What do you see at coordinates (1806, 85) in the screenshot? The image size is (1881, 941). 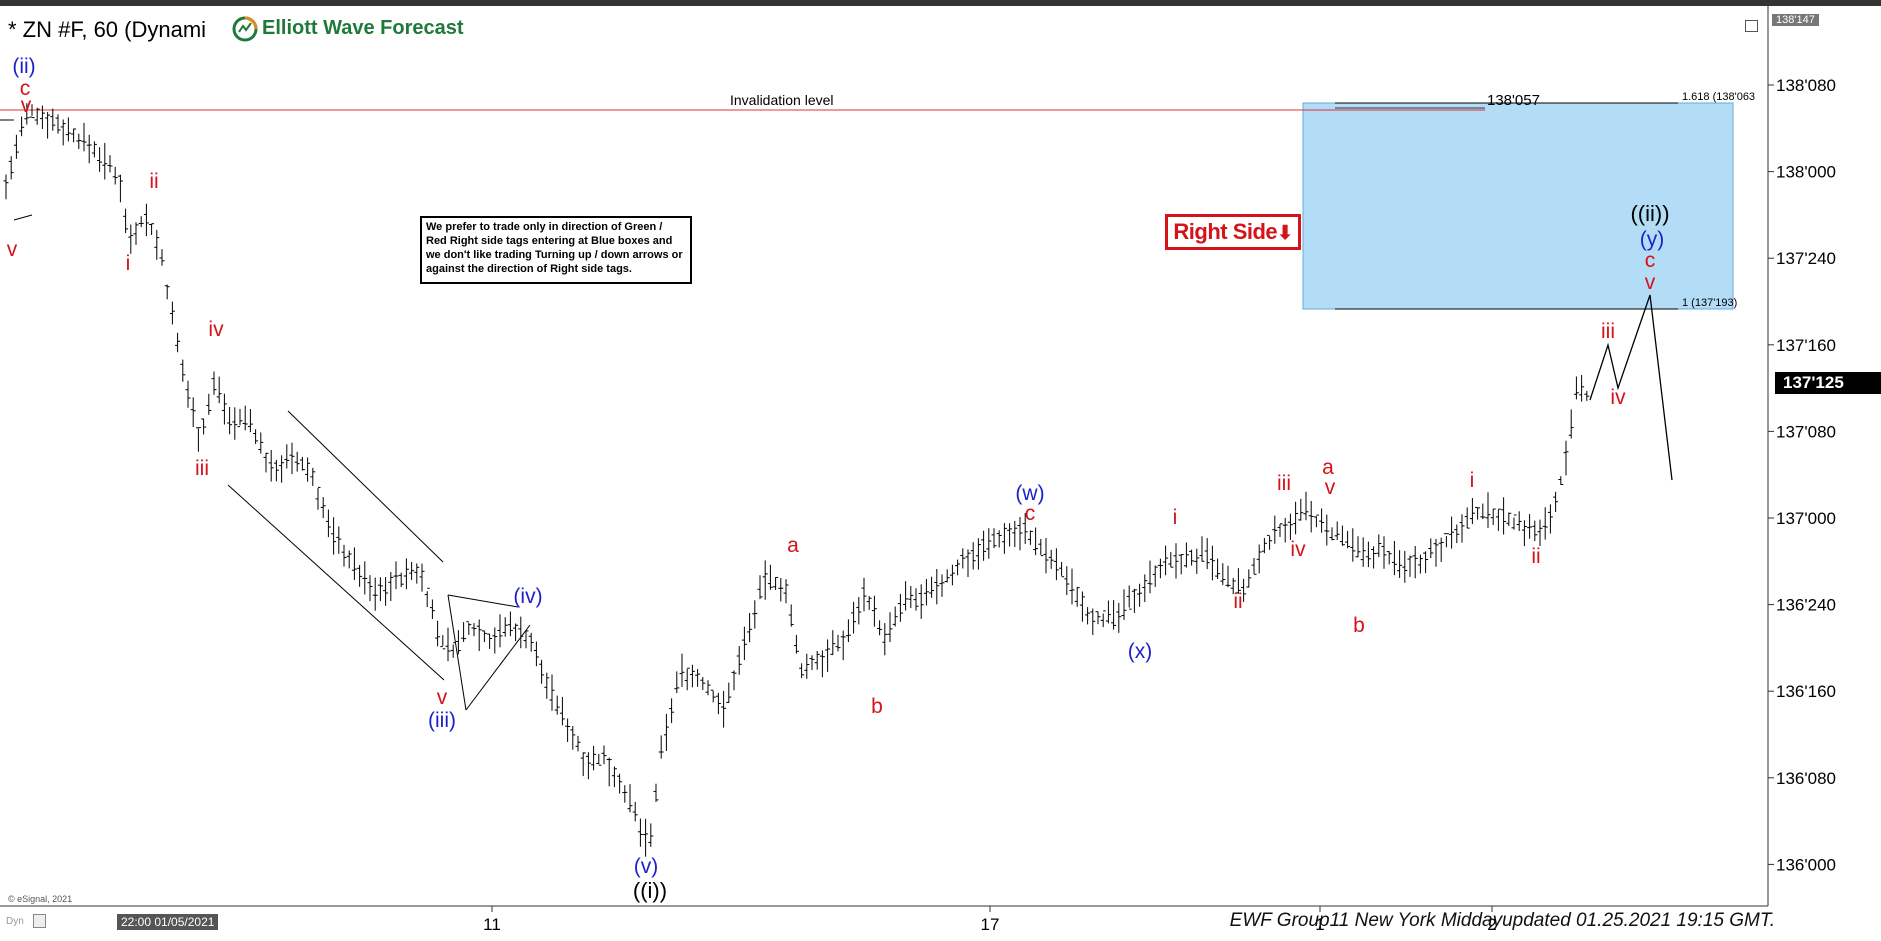 I see `y-tick-label: 138'080` at bounding box center [1806, 85].